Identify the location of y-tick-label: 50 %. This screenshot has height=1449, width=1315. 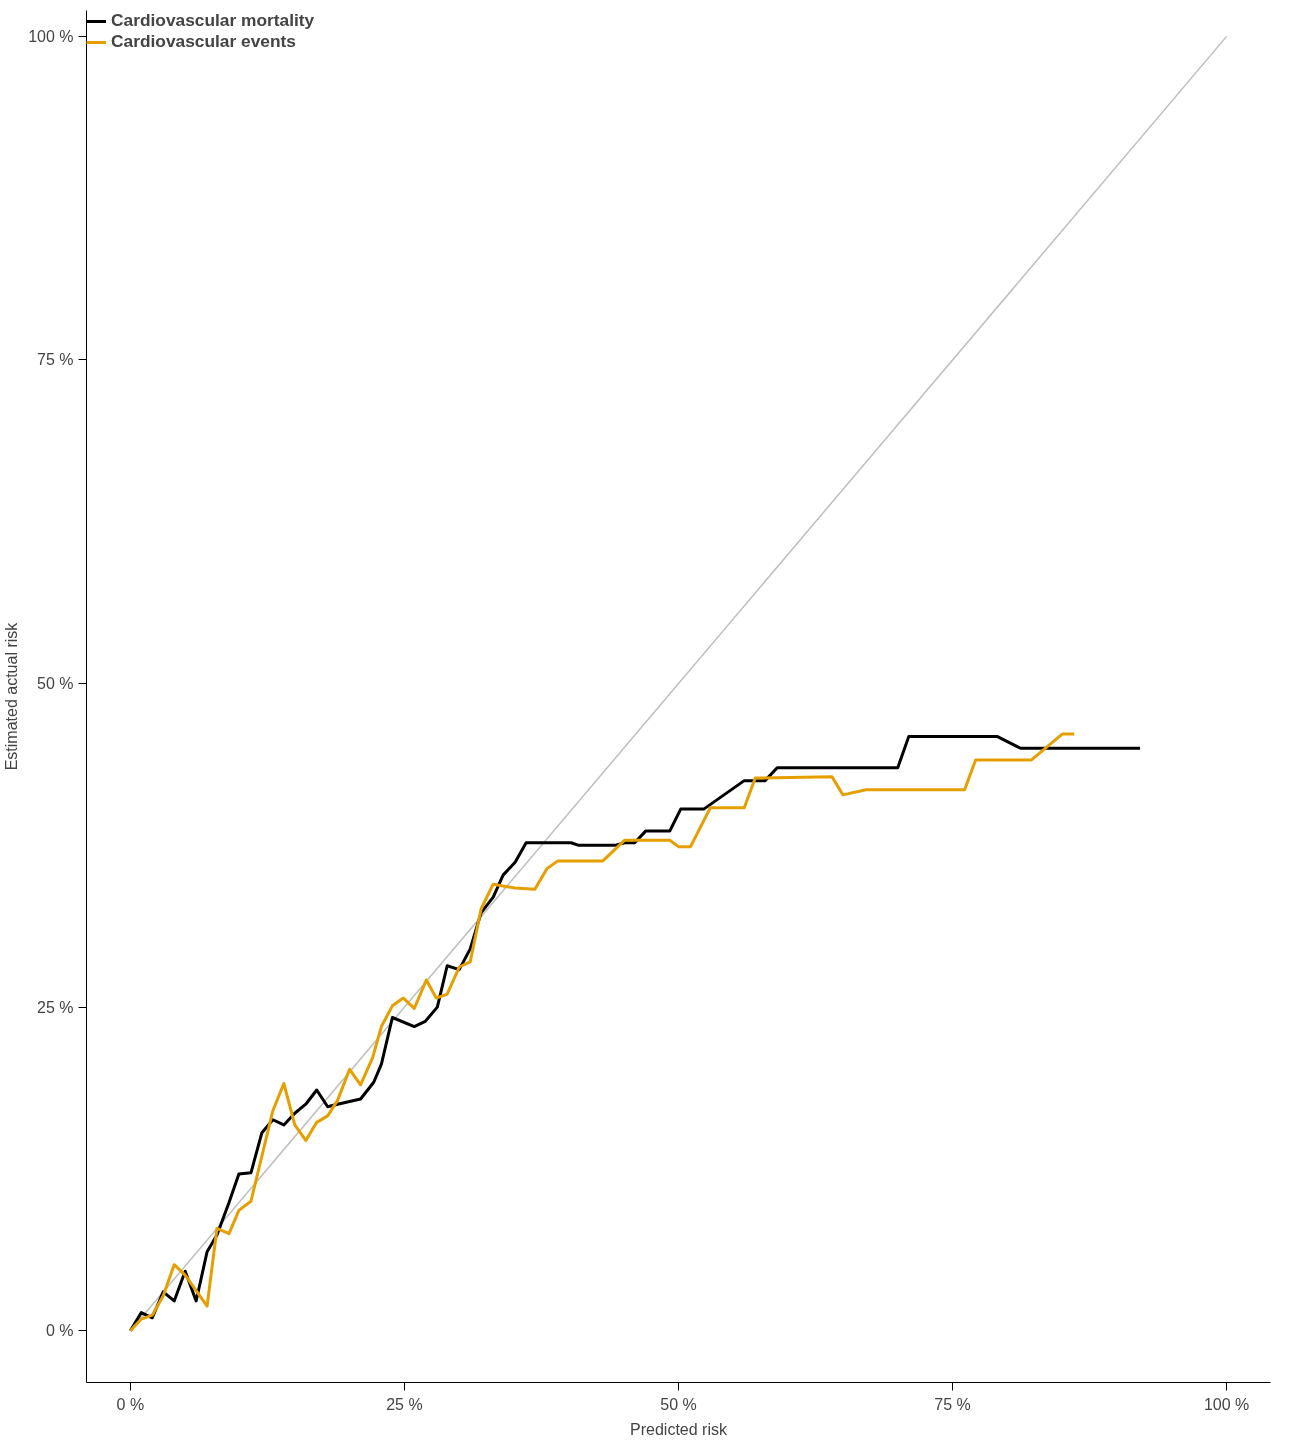
(55, 684).